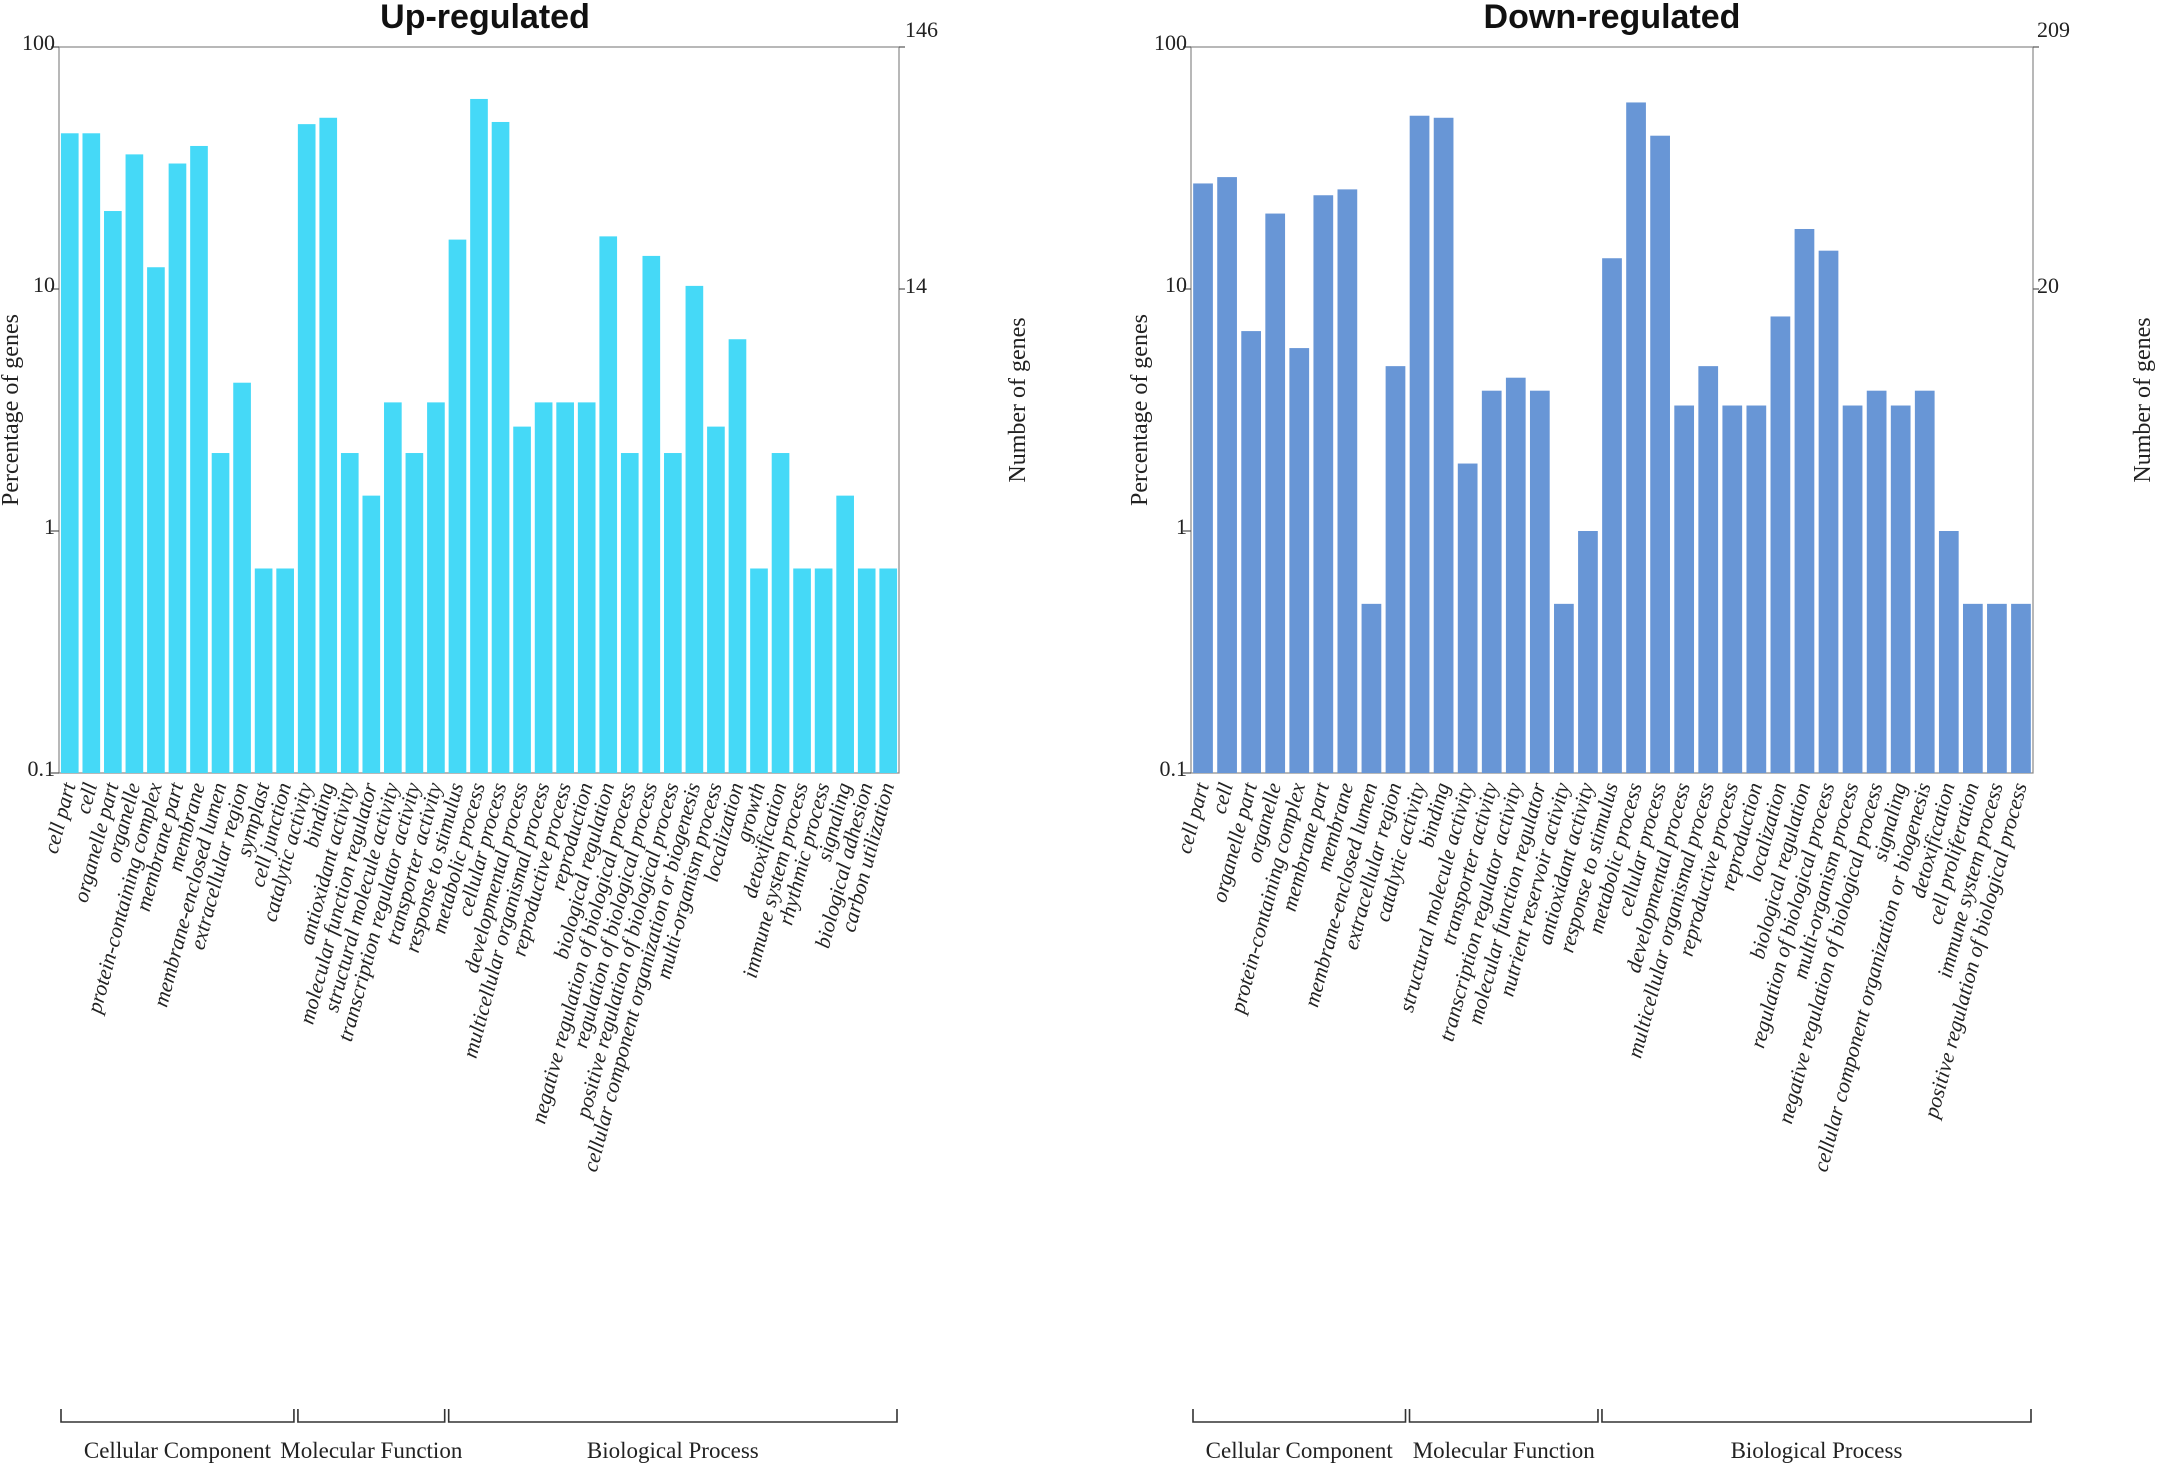 The height and width of the screenshot is (1471, 2165). Describe the element at coordinates (2048, 285) in the screenshot. I see `y2-tick-label: 20` at that location.